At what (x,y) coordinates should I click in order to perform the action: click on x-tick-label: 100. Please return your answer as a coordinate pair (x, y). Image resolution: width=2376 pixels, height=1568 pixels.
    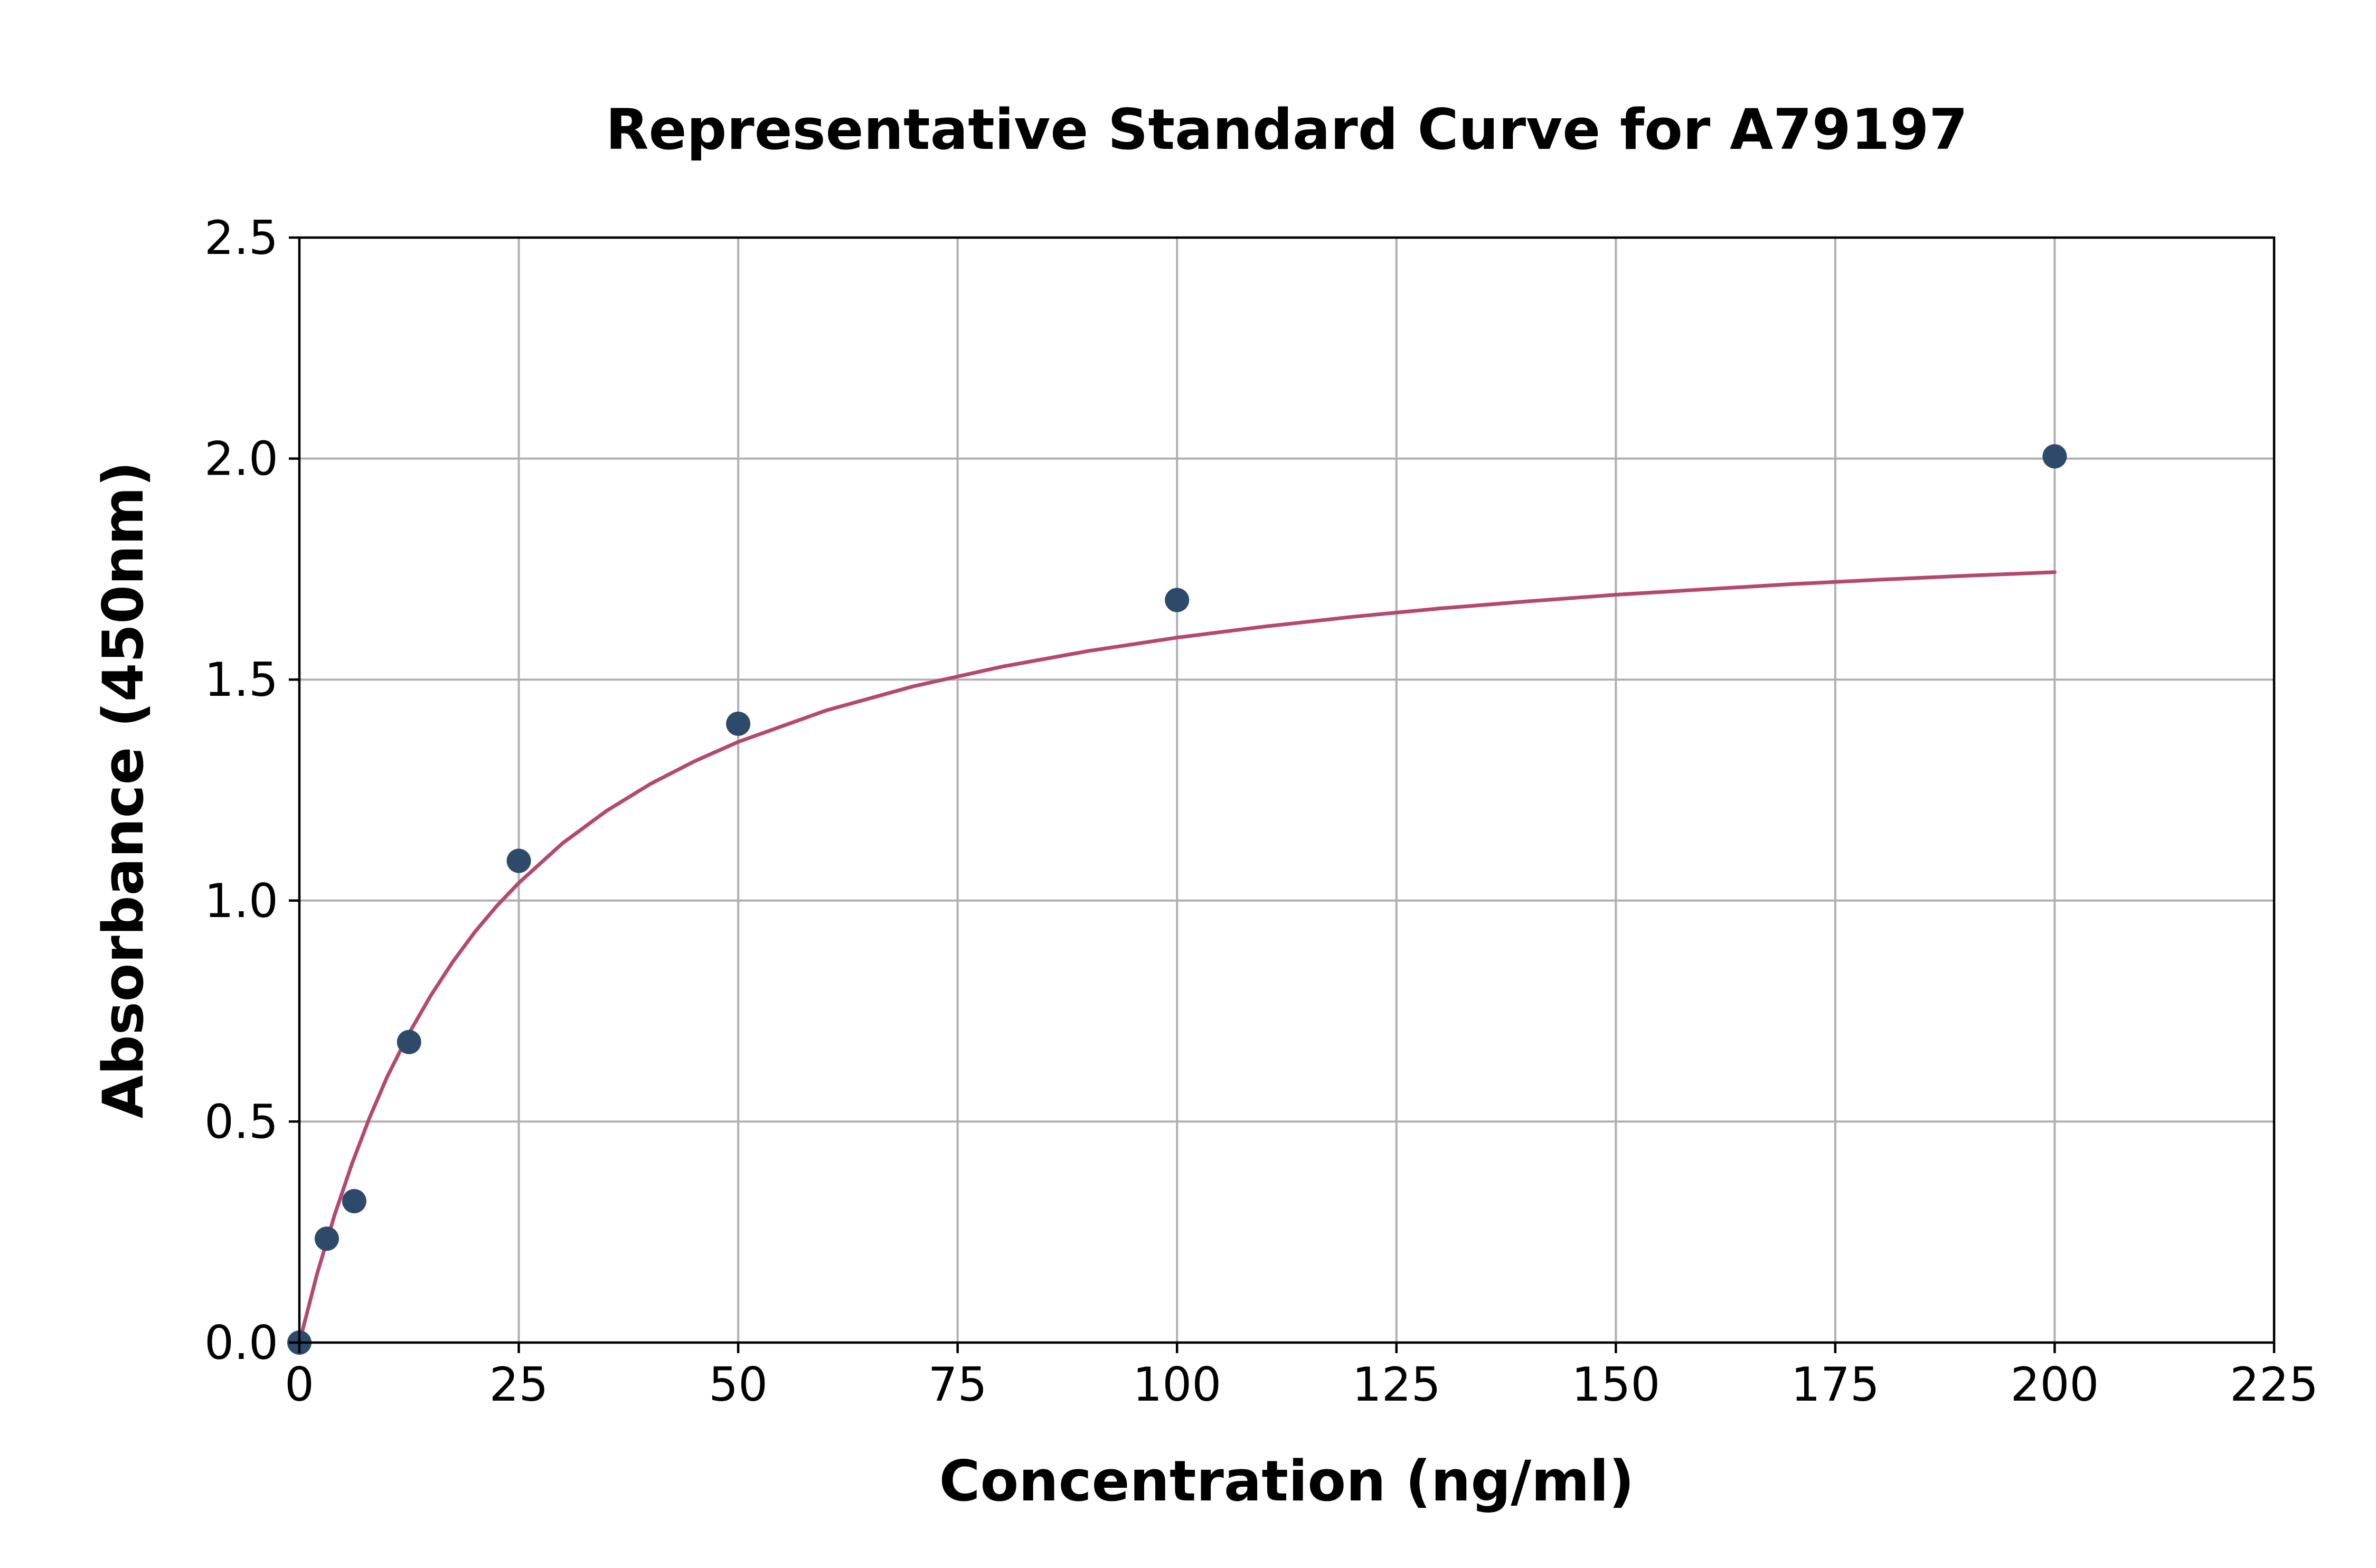
    Looking at the image, I should click on (1177, 1384).